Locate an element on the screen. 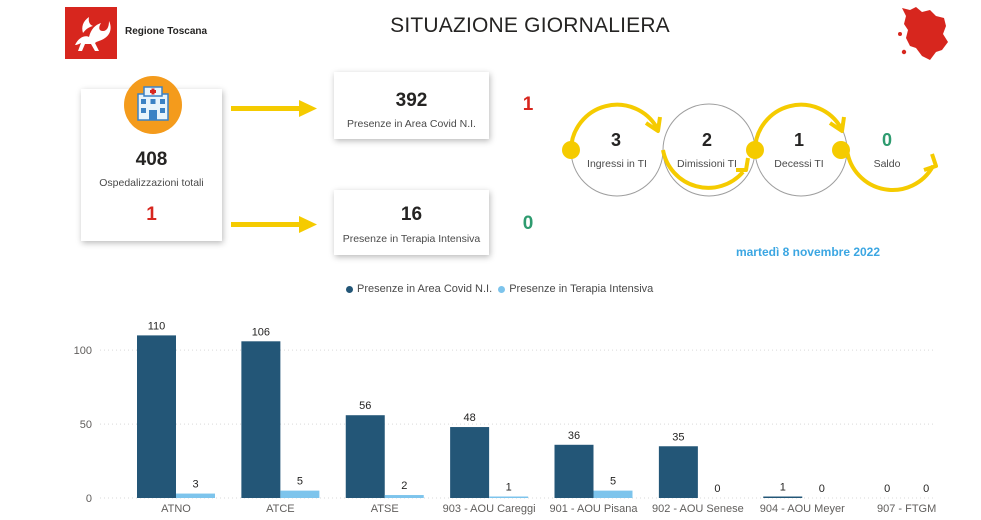 The image size is (981, 520). x-tick-label: 902 - AOU Senese is located at coordinates (698, 509).